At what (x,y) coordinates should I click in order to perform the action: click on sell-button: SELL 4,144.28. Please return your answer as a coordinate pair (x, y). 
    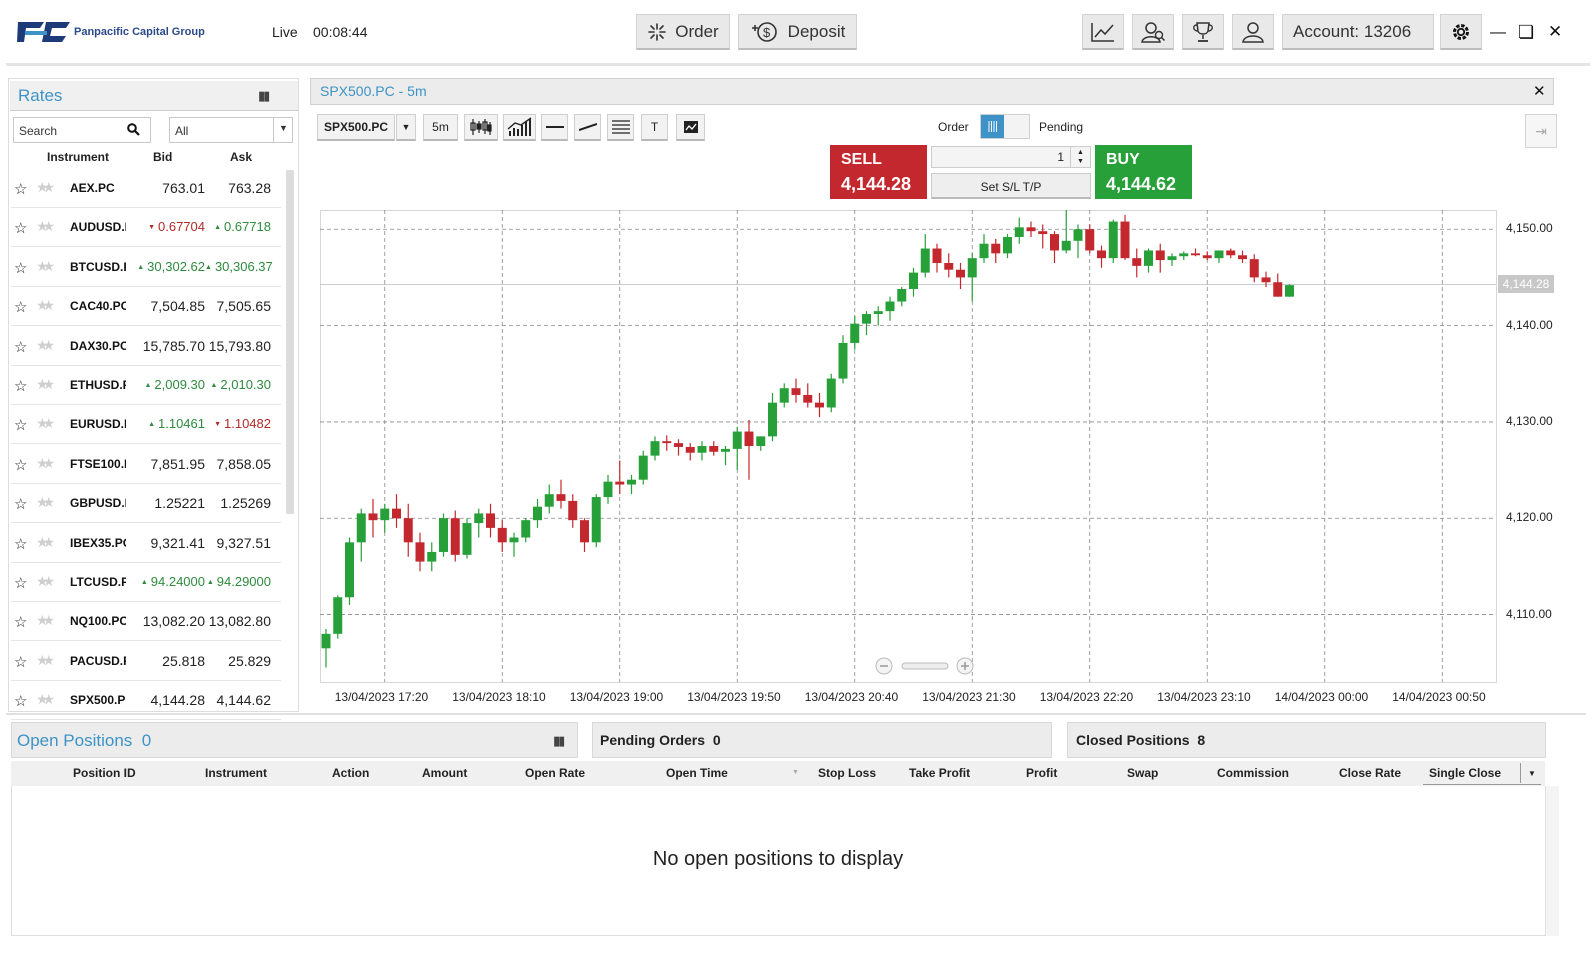
    Looking at the image, I should click on (878, 172).